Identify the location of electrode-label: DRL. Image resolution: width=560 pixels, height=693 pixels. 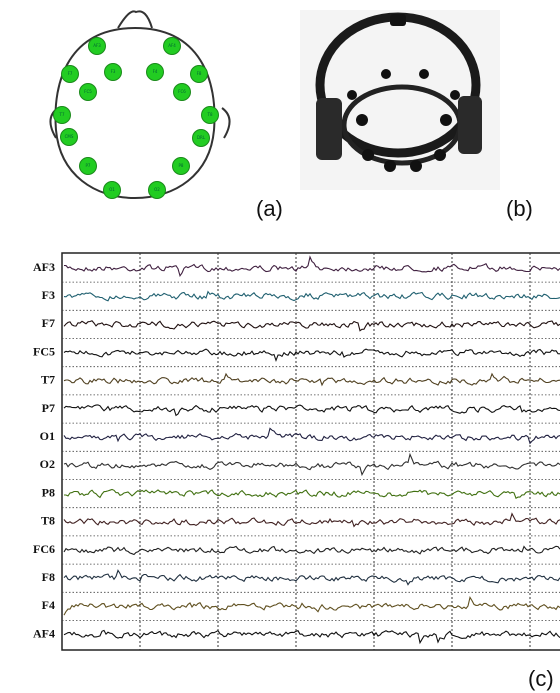
(201, 137).